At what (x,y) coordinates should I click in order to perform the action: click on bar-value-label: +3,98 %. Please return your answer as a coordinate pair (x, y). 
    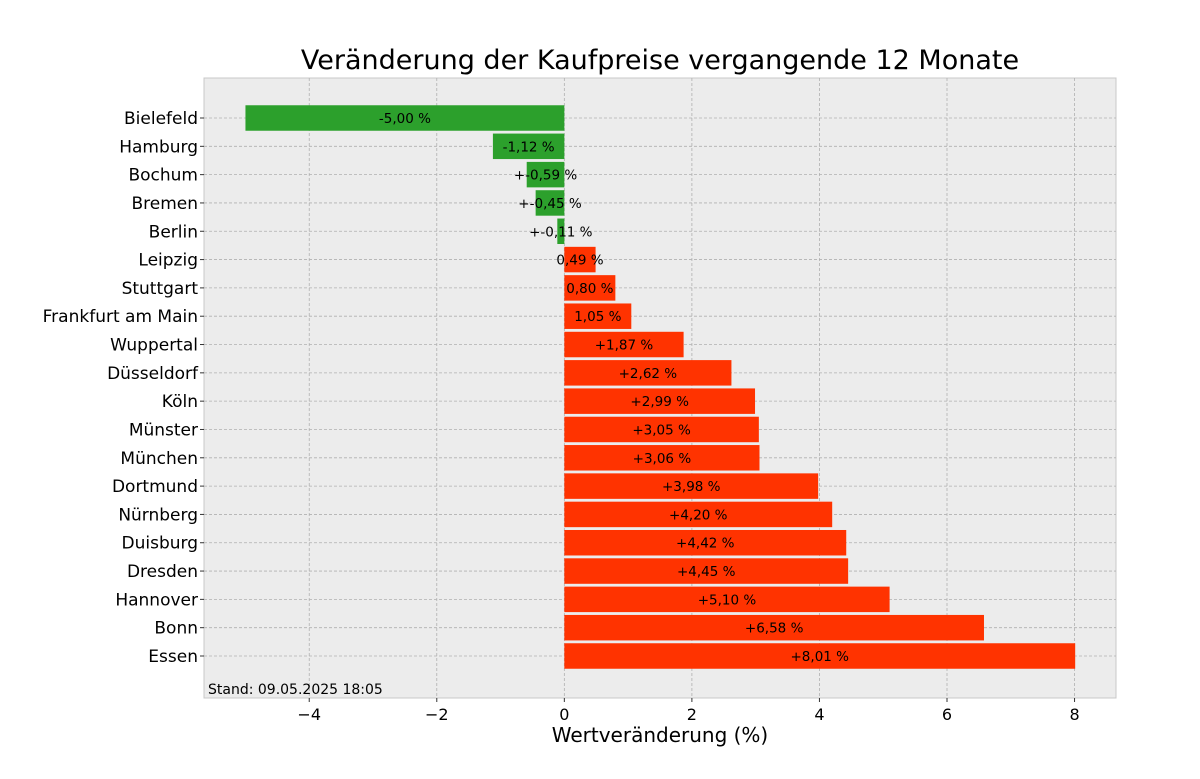
    Looking at the image, I should click on (691, 487).